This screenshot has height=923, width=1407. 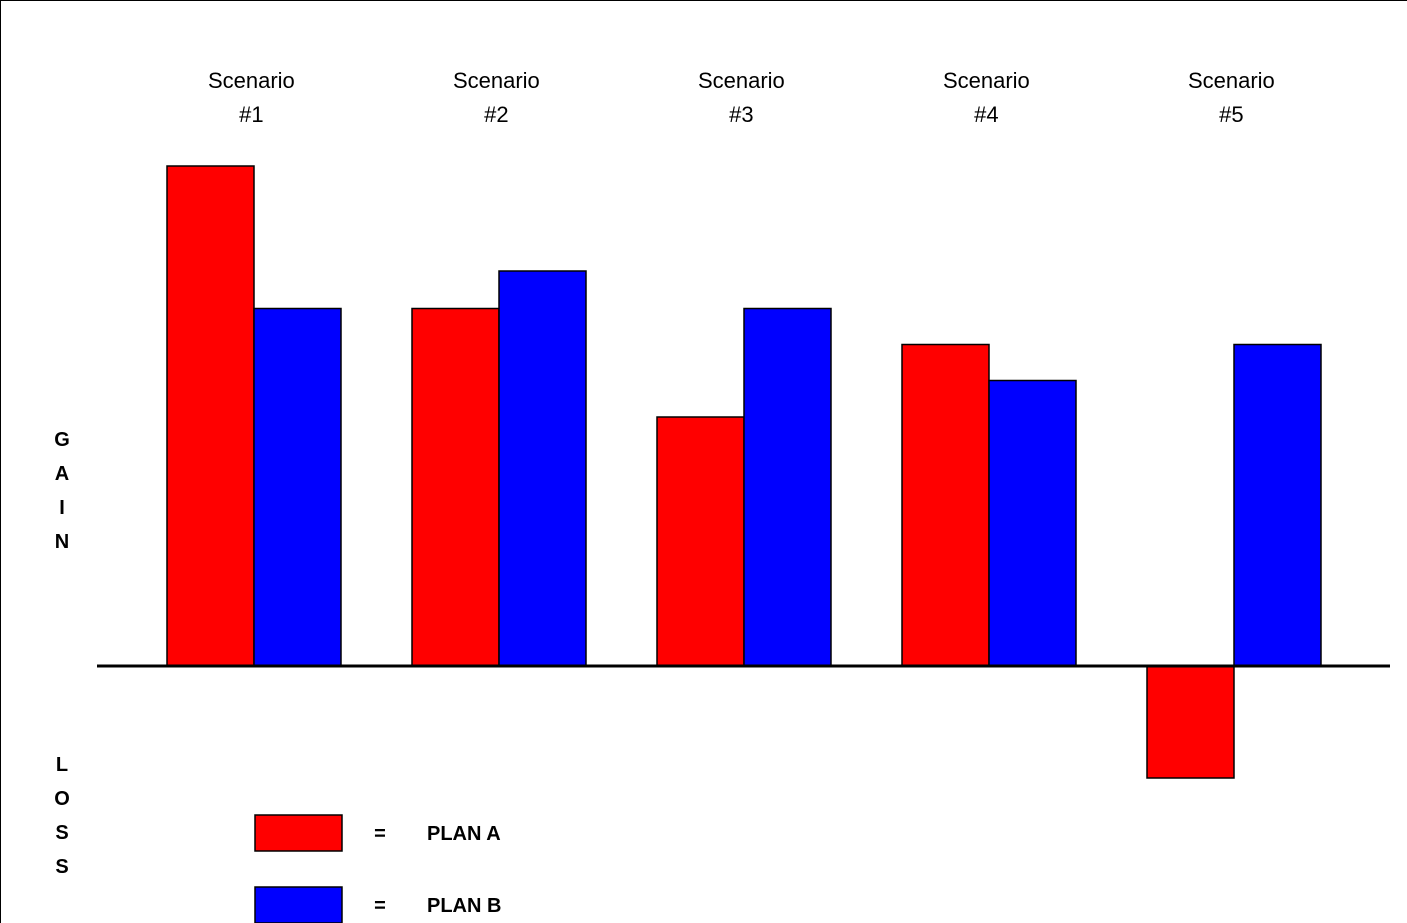 I want to click on category-label-4: Scenario #4, so click(x=986, y=97).